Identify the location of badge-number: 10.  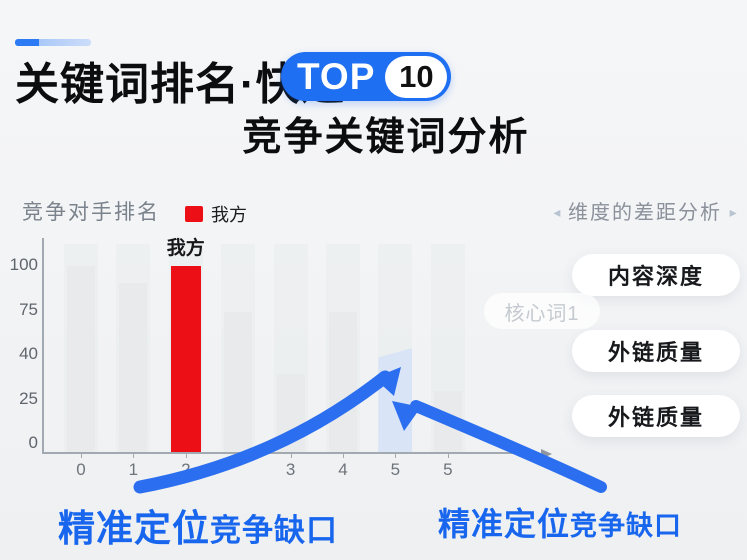
(416, 76).